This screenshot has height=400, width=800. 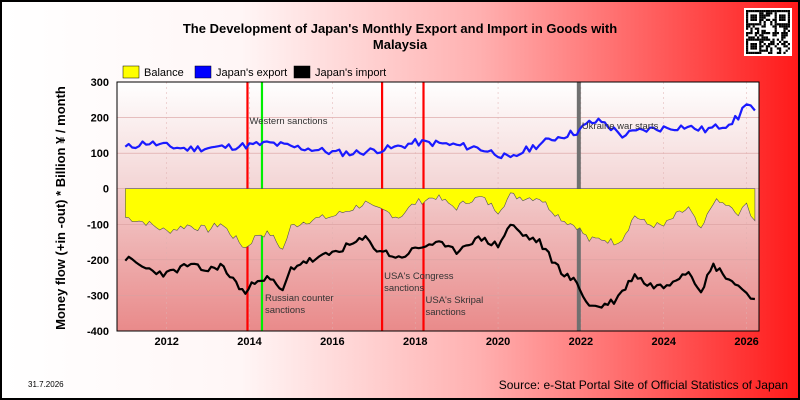 I want to click on legend: Balance Japan's export Japan's import, so click(x=254, y=72).